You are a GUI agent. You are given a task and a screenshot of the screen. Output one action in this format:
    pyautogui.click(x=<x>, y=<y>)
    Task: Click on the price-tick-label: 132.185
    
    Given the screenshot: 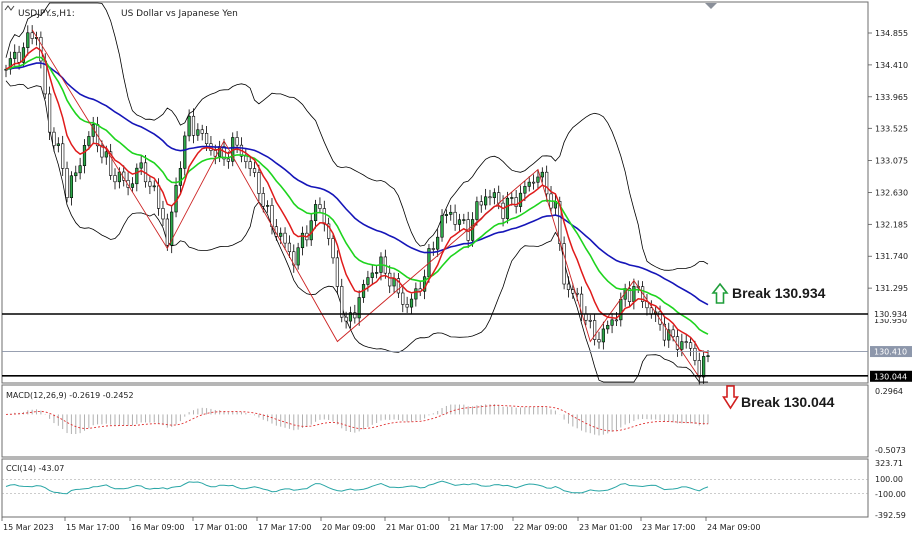 What is the action you would take?
    pyautogui.click(x=891, y=224)
    